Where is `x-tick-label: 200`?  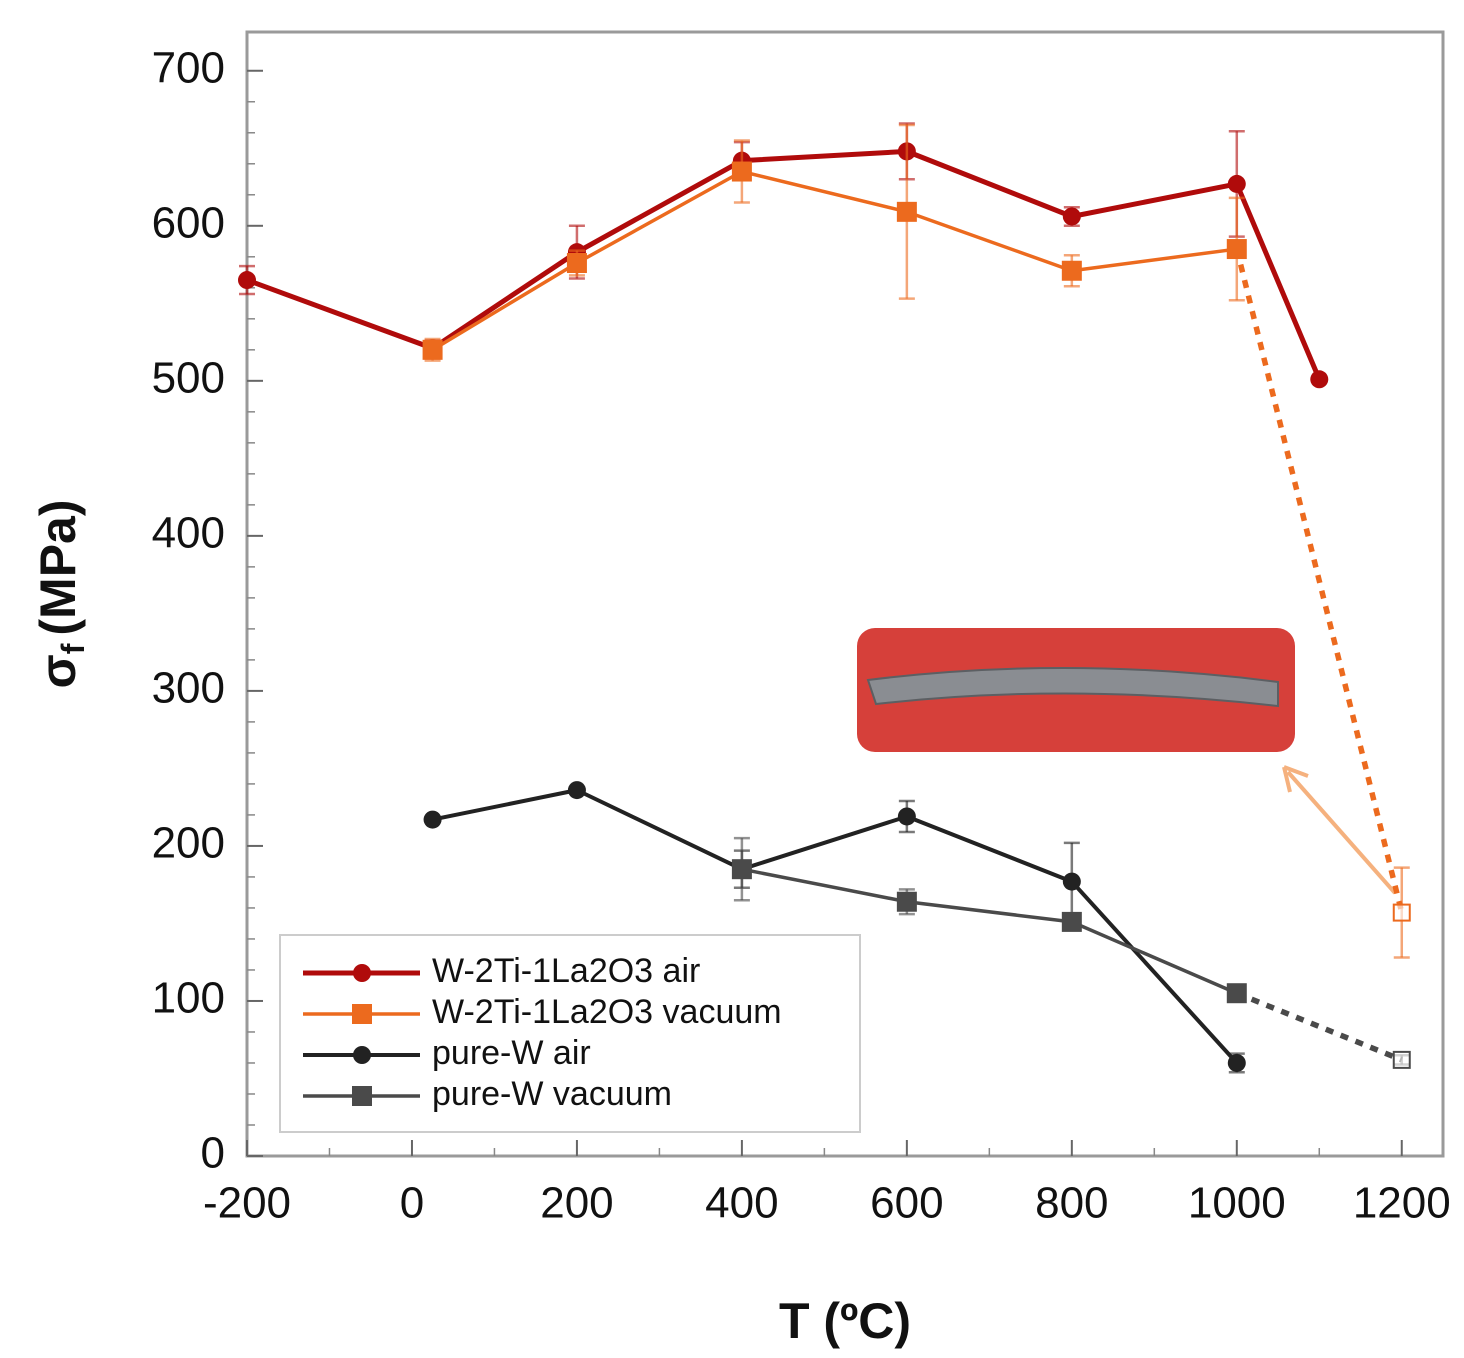 x-tick-label: 200 is located at coordinates (576, 1203).